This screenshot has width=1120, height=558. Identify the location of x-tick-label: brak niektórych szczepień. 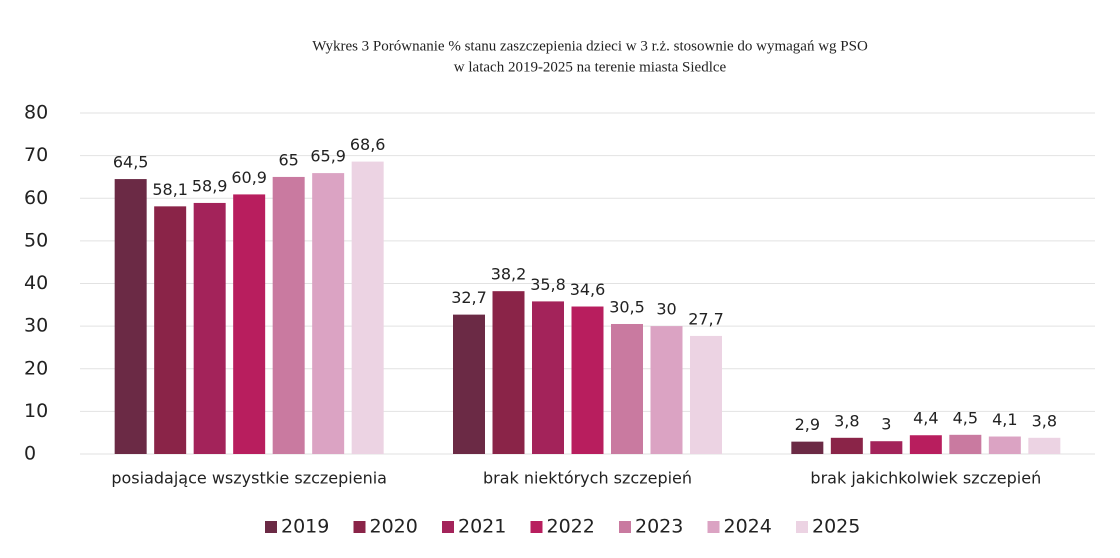
(587, 478).